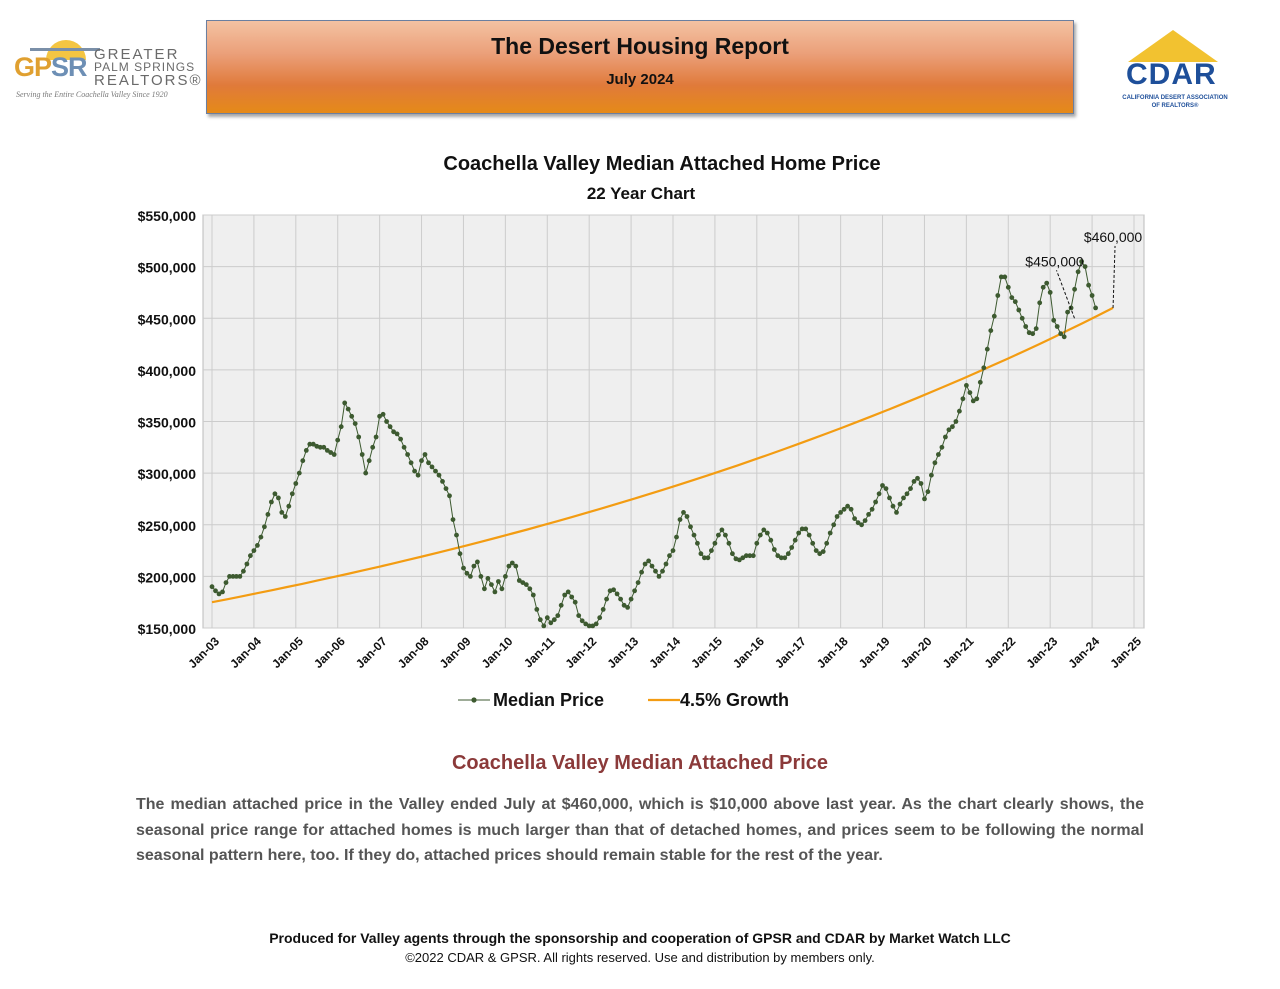  Describe the element at coordinates (51, 67) in the screenshot. I see `gpsr-acronym: GPSR` at that location.